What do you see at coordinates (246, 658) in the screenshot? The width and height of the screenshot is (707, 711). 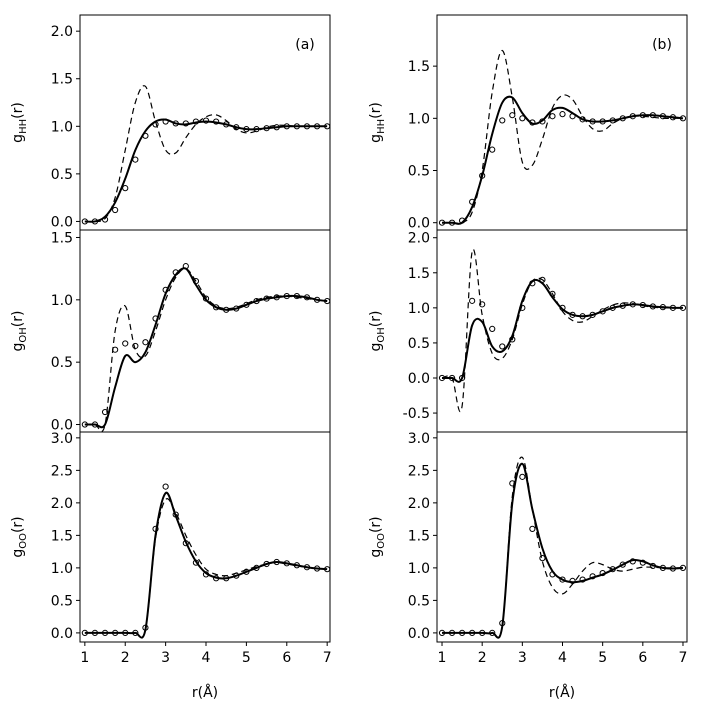 I see `x-tick-label: 5` at bounding box center [246, 658].